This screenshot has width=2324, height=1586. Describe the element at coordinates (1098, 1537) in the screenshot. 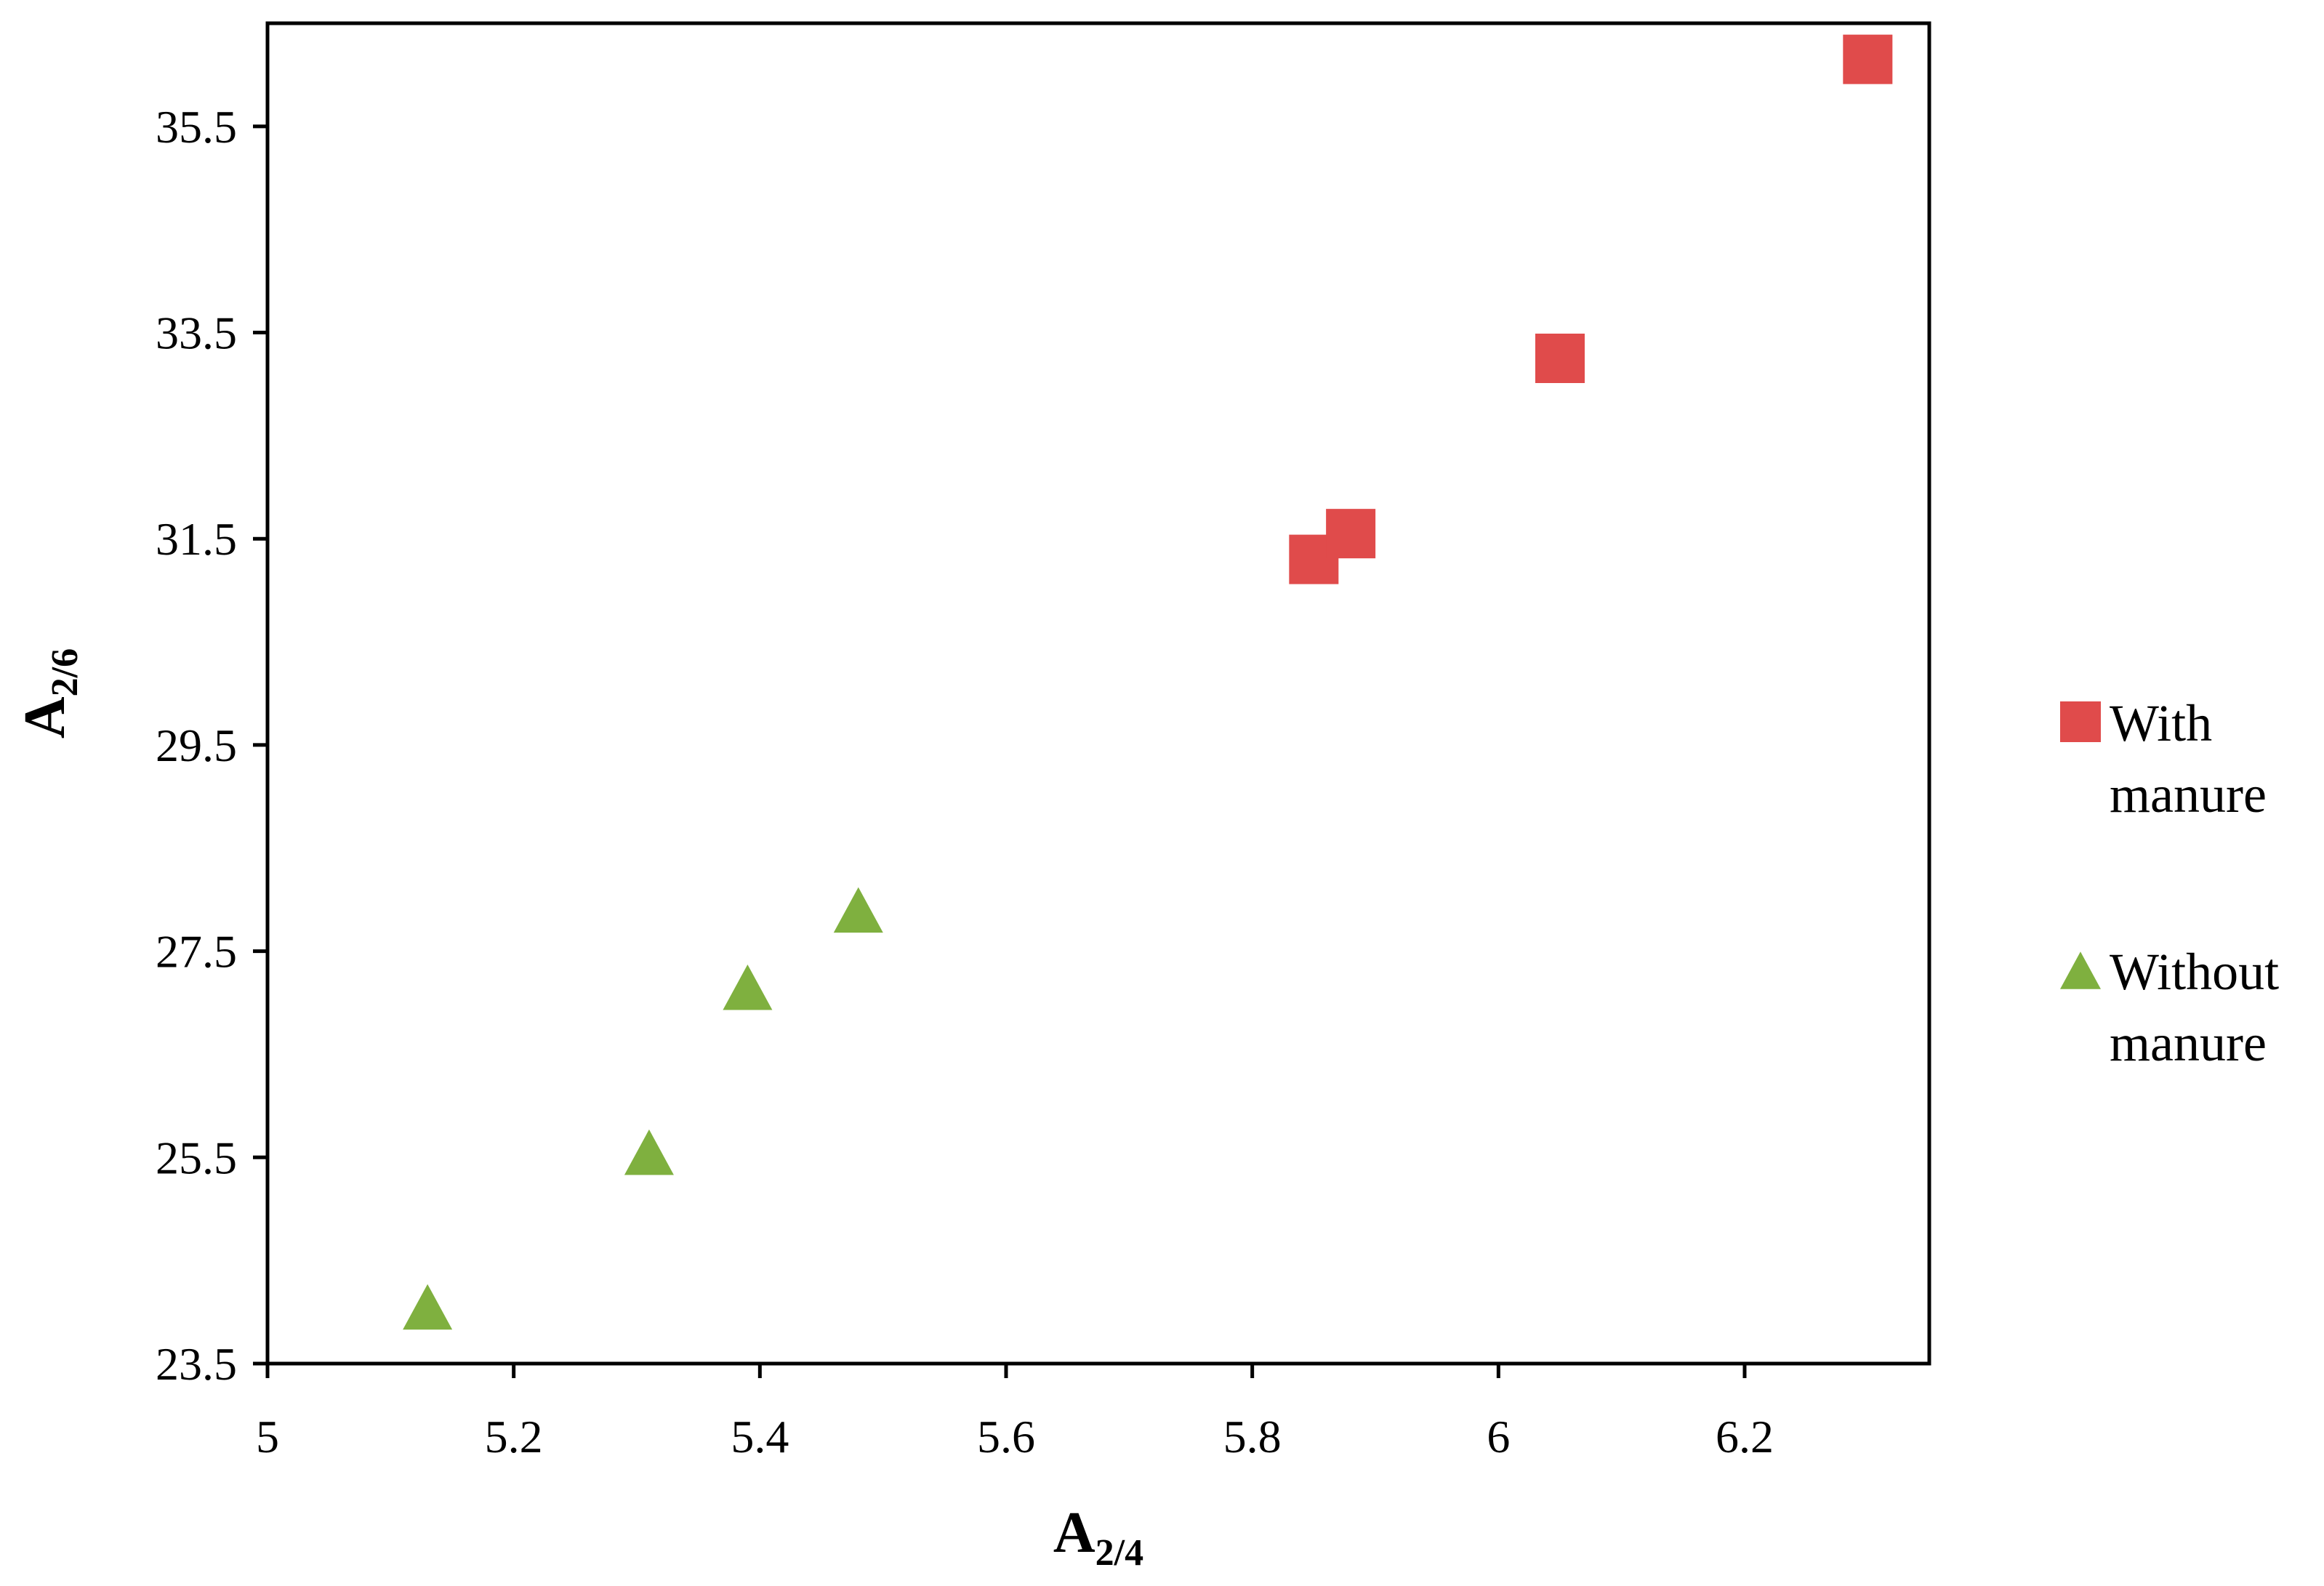

I see `x-axis-title: A2/4` at that location.